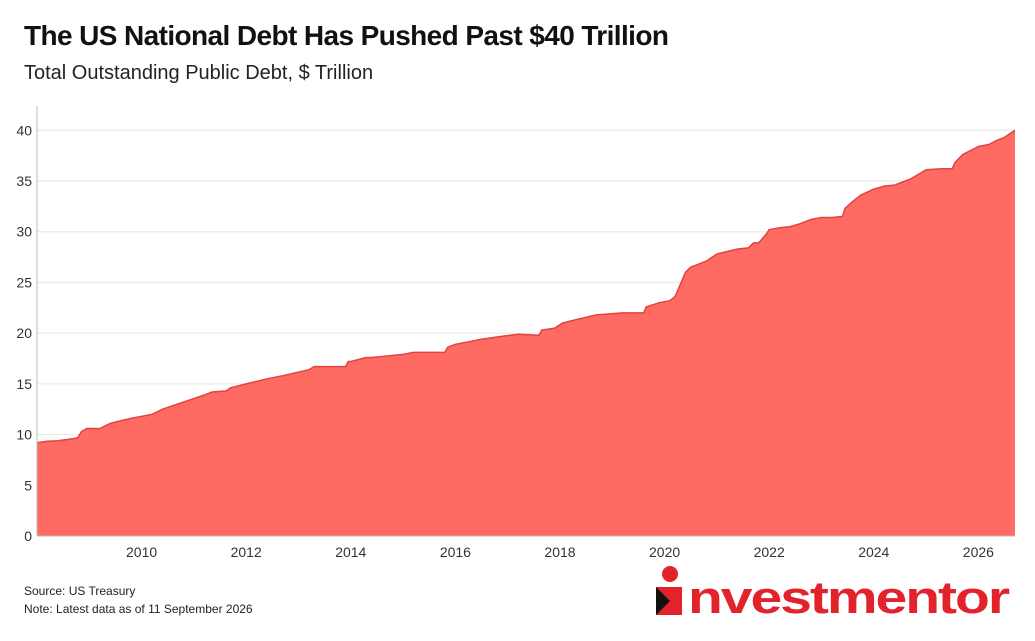  I want to click on x-tick-label: 2010, so click(141, 552).